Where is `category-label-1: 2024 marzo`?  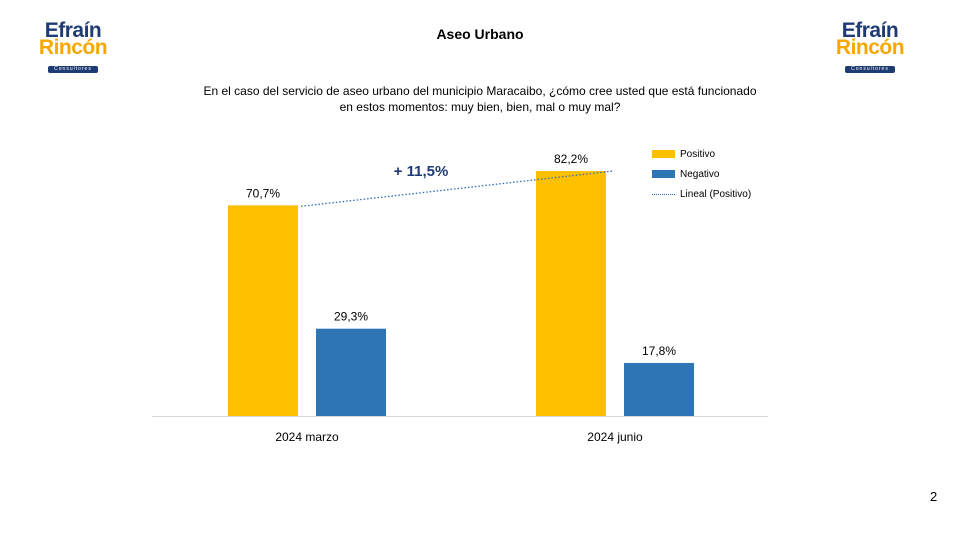 category-label-1: 2024 marzo is located at coordinates (307, 437).